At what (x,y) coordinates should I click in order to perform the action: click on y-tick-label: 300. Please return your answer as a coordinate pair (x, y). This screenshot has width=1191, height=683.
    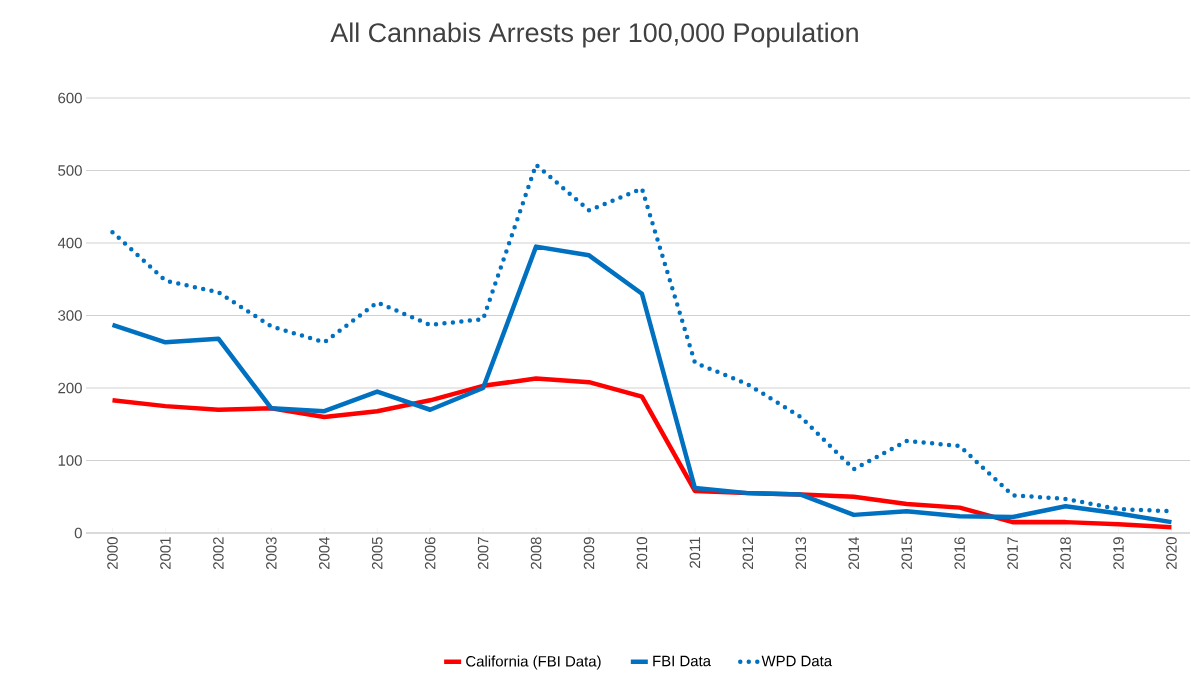
    Looking at the image, I should click on (70, 315).